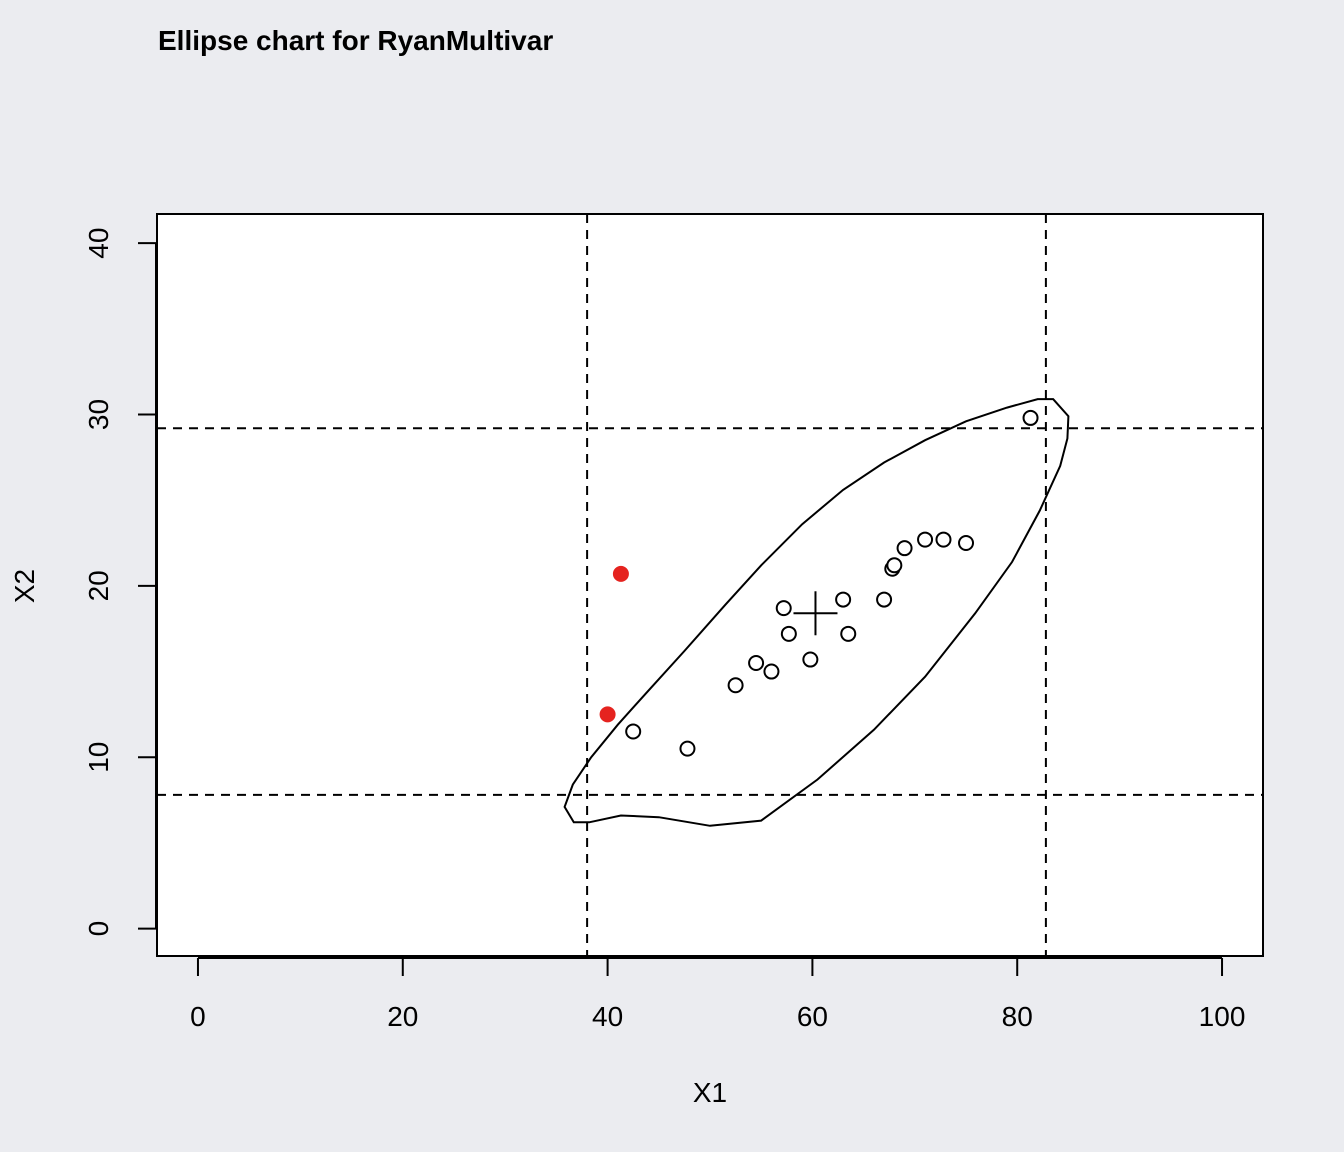 This screenshot has height=1152, width=1344. What do you see at coordinates (812, 1016) in the screenshot?
I see `x-tick-label: 60` at bounding box center [812, 1016].